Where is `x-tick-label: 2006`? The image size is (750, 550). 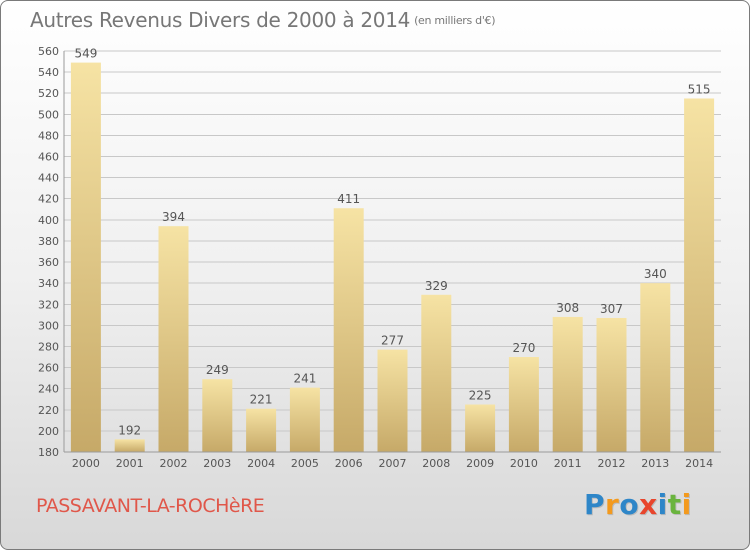
x-tick-label: 2006 is located at coordinates (349, 463).